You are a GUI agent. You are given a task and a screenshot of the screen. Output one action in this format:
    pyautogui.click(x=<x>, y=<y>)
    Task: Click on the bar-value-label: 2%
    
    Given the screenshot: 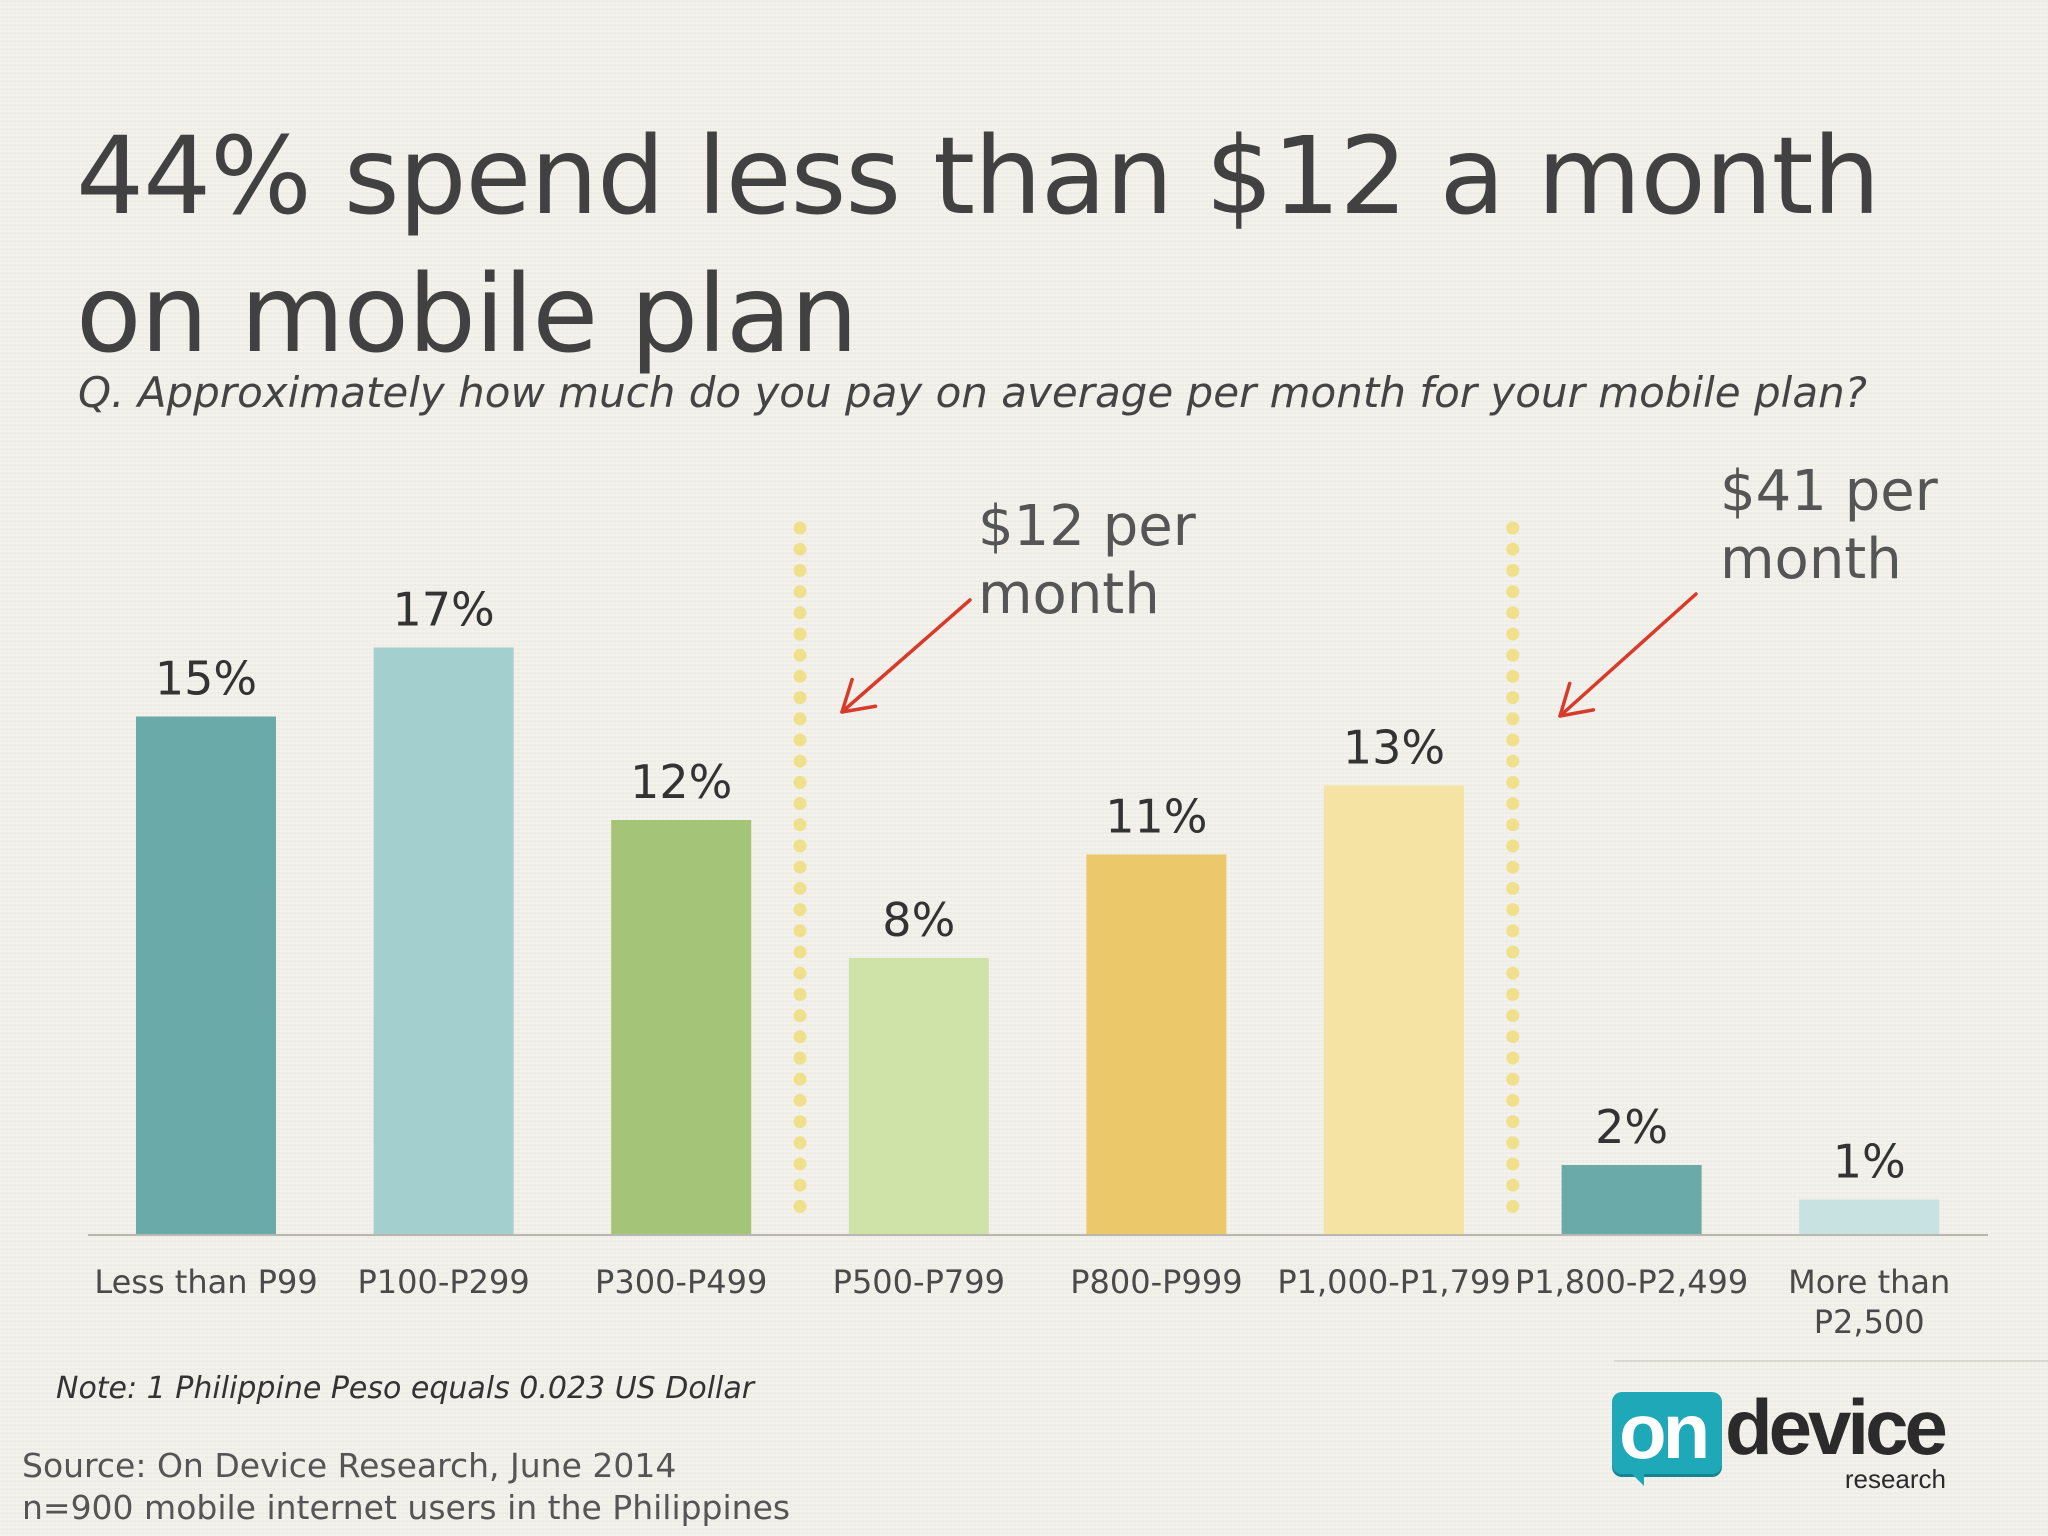 What is the action you would take?
    pyautogui.click(x=1631, y=1127)
    